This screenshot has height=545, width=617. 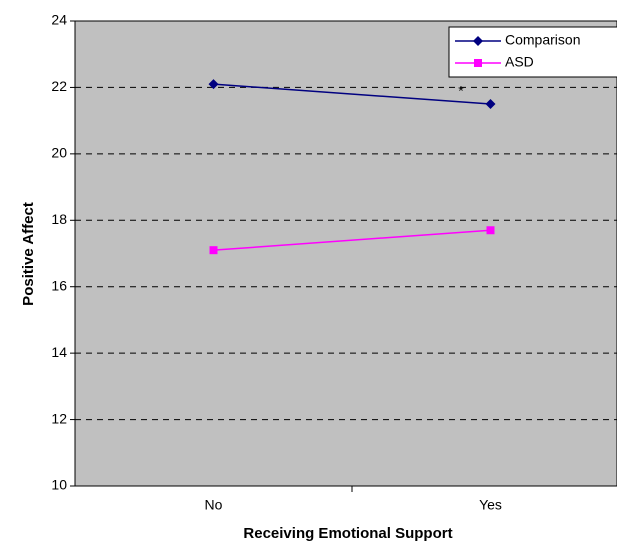 What do you see at coordinates (59, 418) in the screenshot?
I see `y-tick-label: 12` at bounding box center [59, 418].